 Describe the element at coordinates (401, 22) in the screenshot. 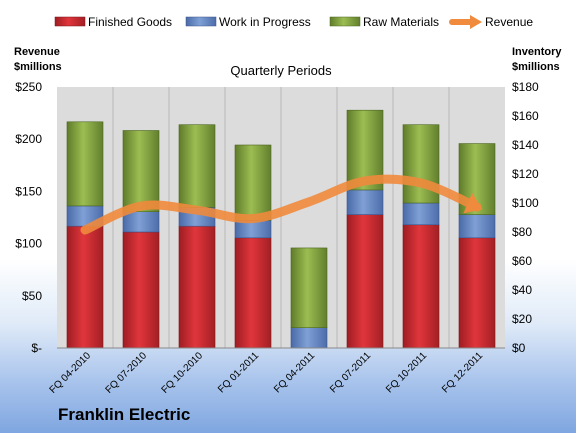

I see `legend-label-raw-materials: Raw Materials` at that location.